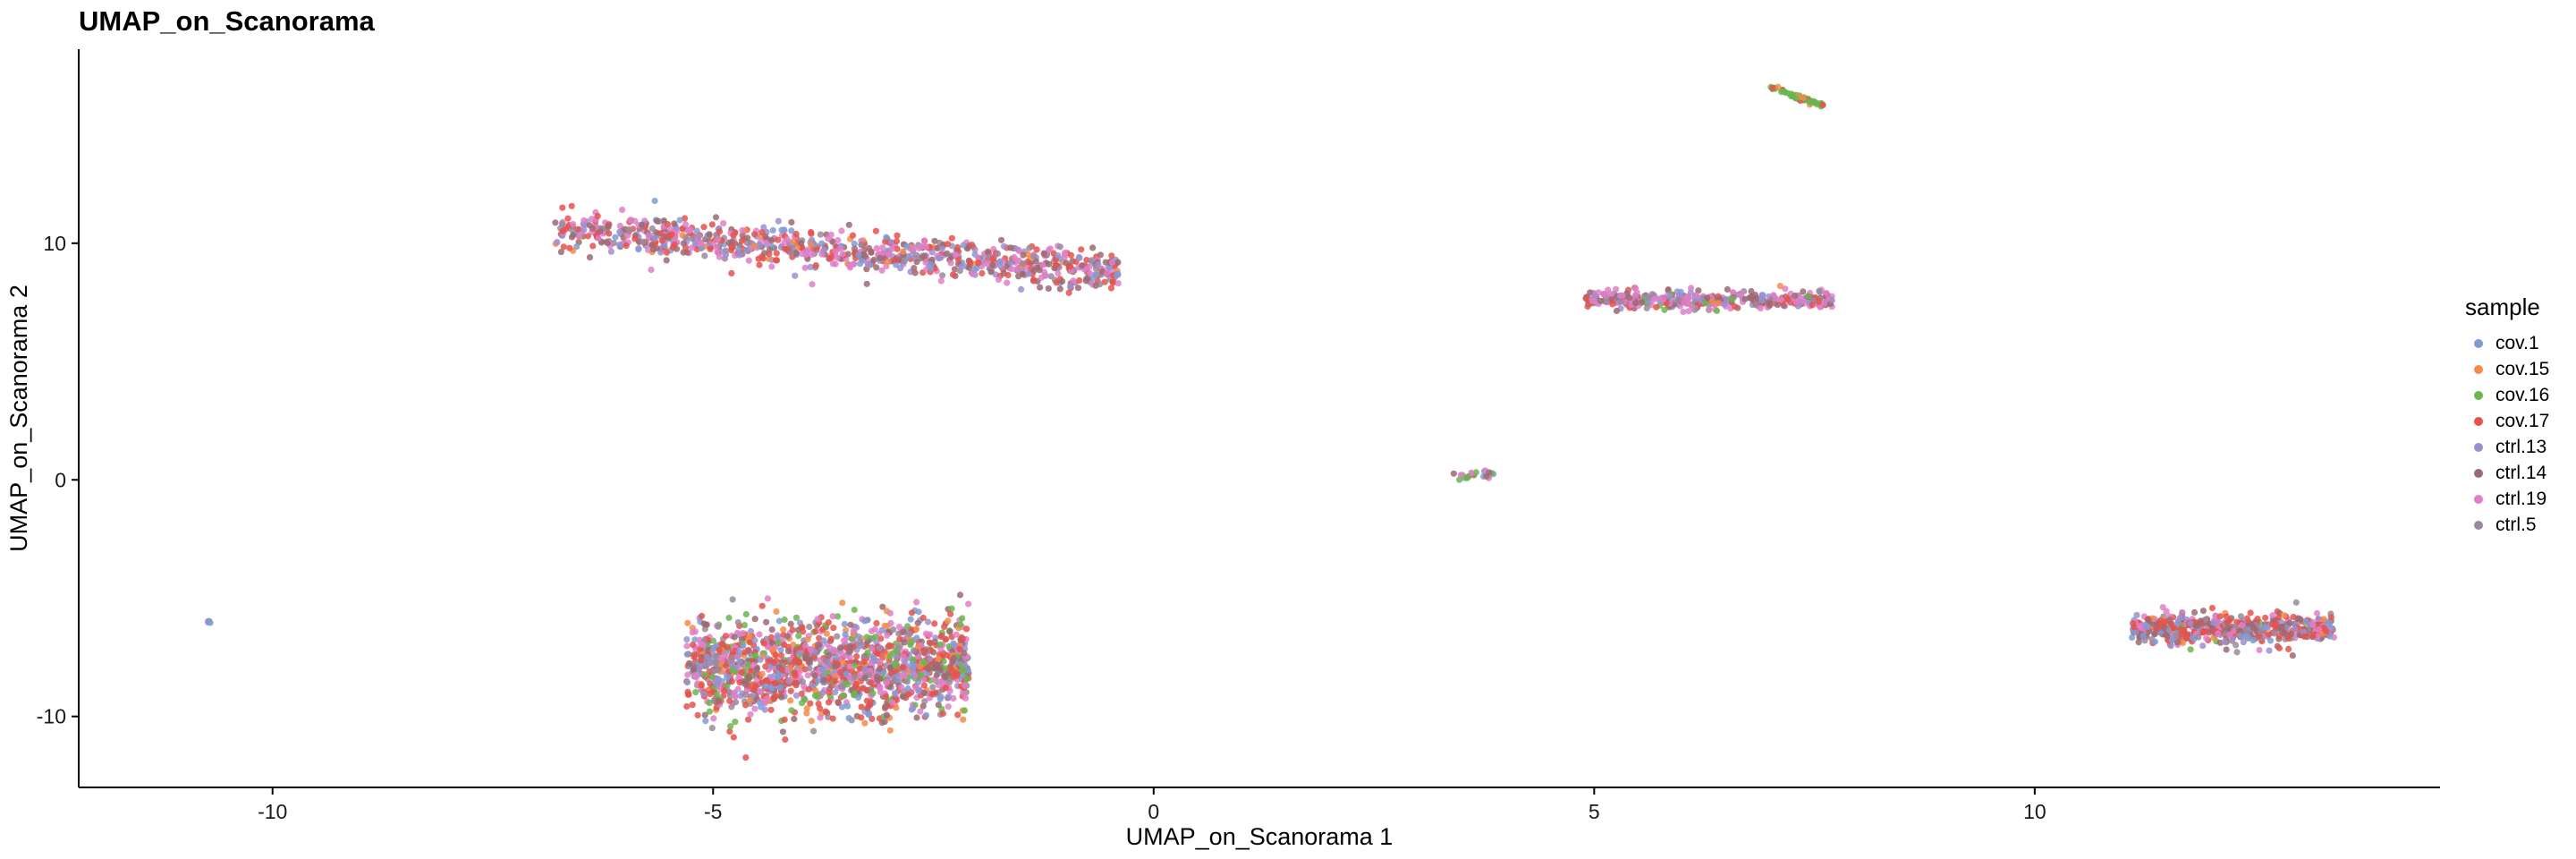  I want to click on x-tick-label: -10, so click(272, 811).